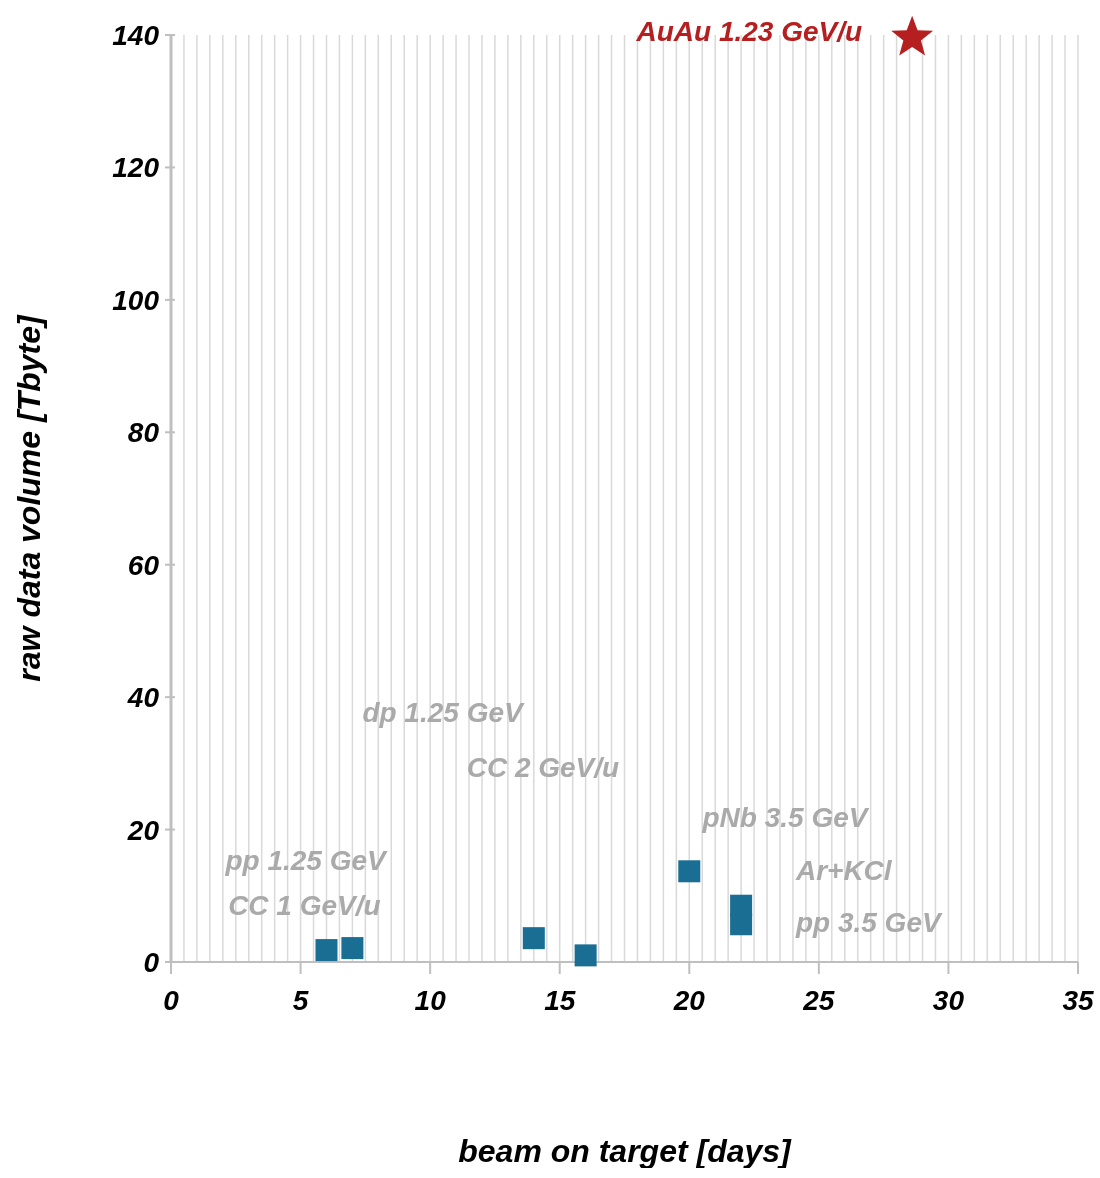 The height and width of the screenshot is (1178, 1100). I want to click on x-tick-label: 5, so click(300, 1000).